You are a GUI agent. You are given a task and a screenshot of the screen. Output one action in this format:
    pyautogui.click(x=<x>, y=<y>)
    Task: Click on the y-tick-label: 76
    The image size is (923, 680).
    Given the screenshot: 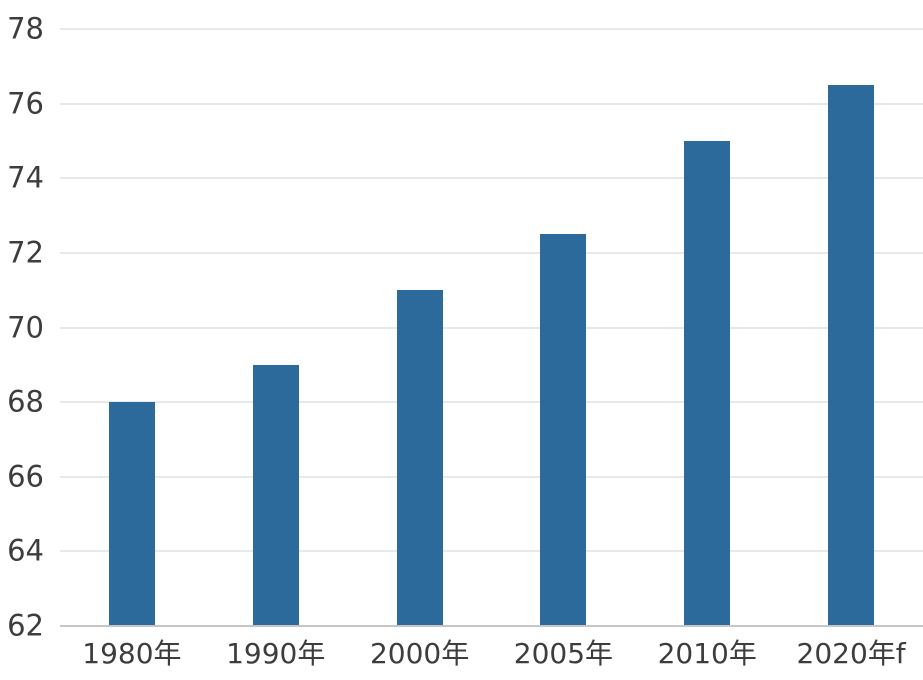 What is the action you would take?
    pyautogui.click(x=25, y=103)
    